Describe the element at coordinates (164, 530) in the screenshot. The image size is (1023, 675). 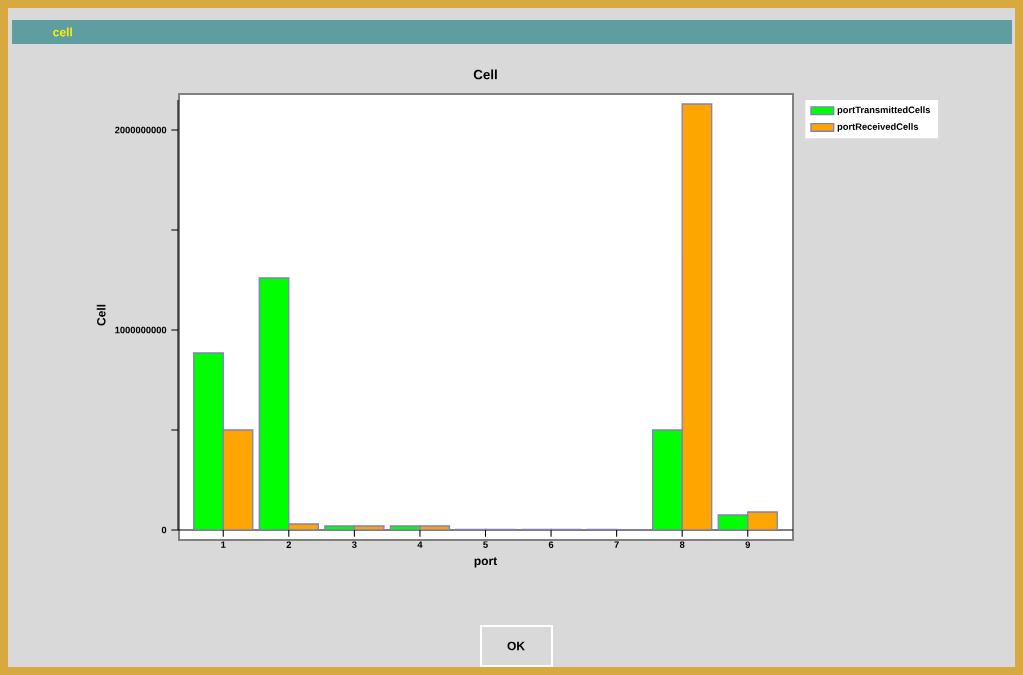
I see `y-tick-label: 0` at that location.